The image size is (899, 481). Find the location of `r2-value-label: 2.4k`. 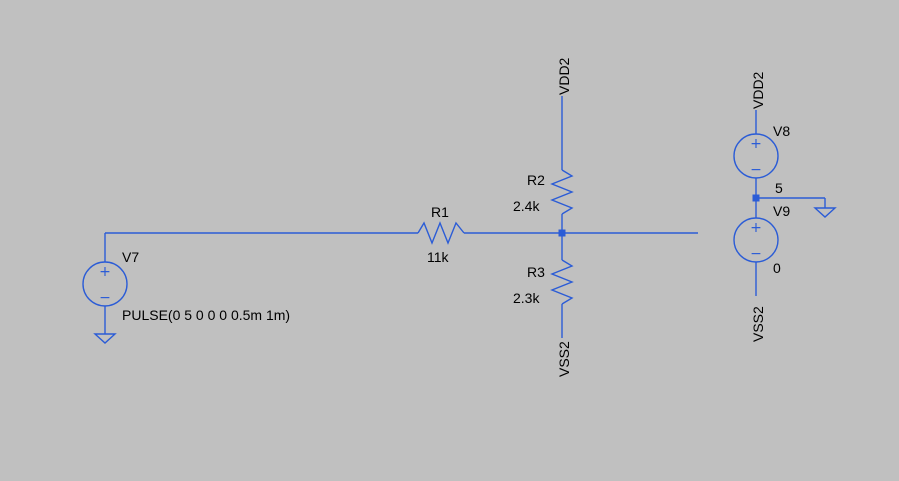

r2-value-label: 2.4k is located at coordinates (526, 206).